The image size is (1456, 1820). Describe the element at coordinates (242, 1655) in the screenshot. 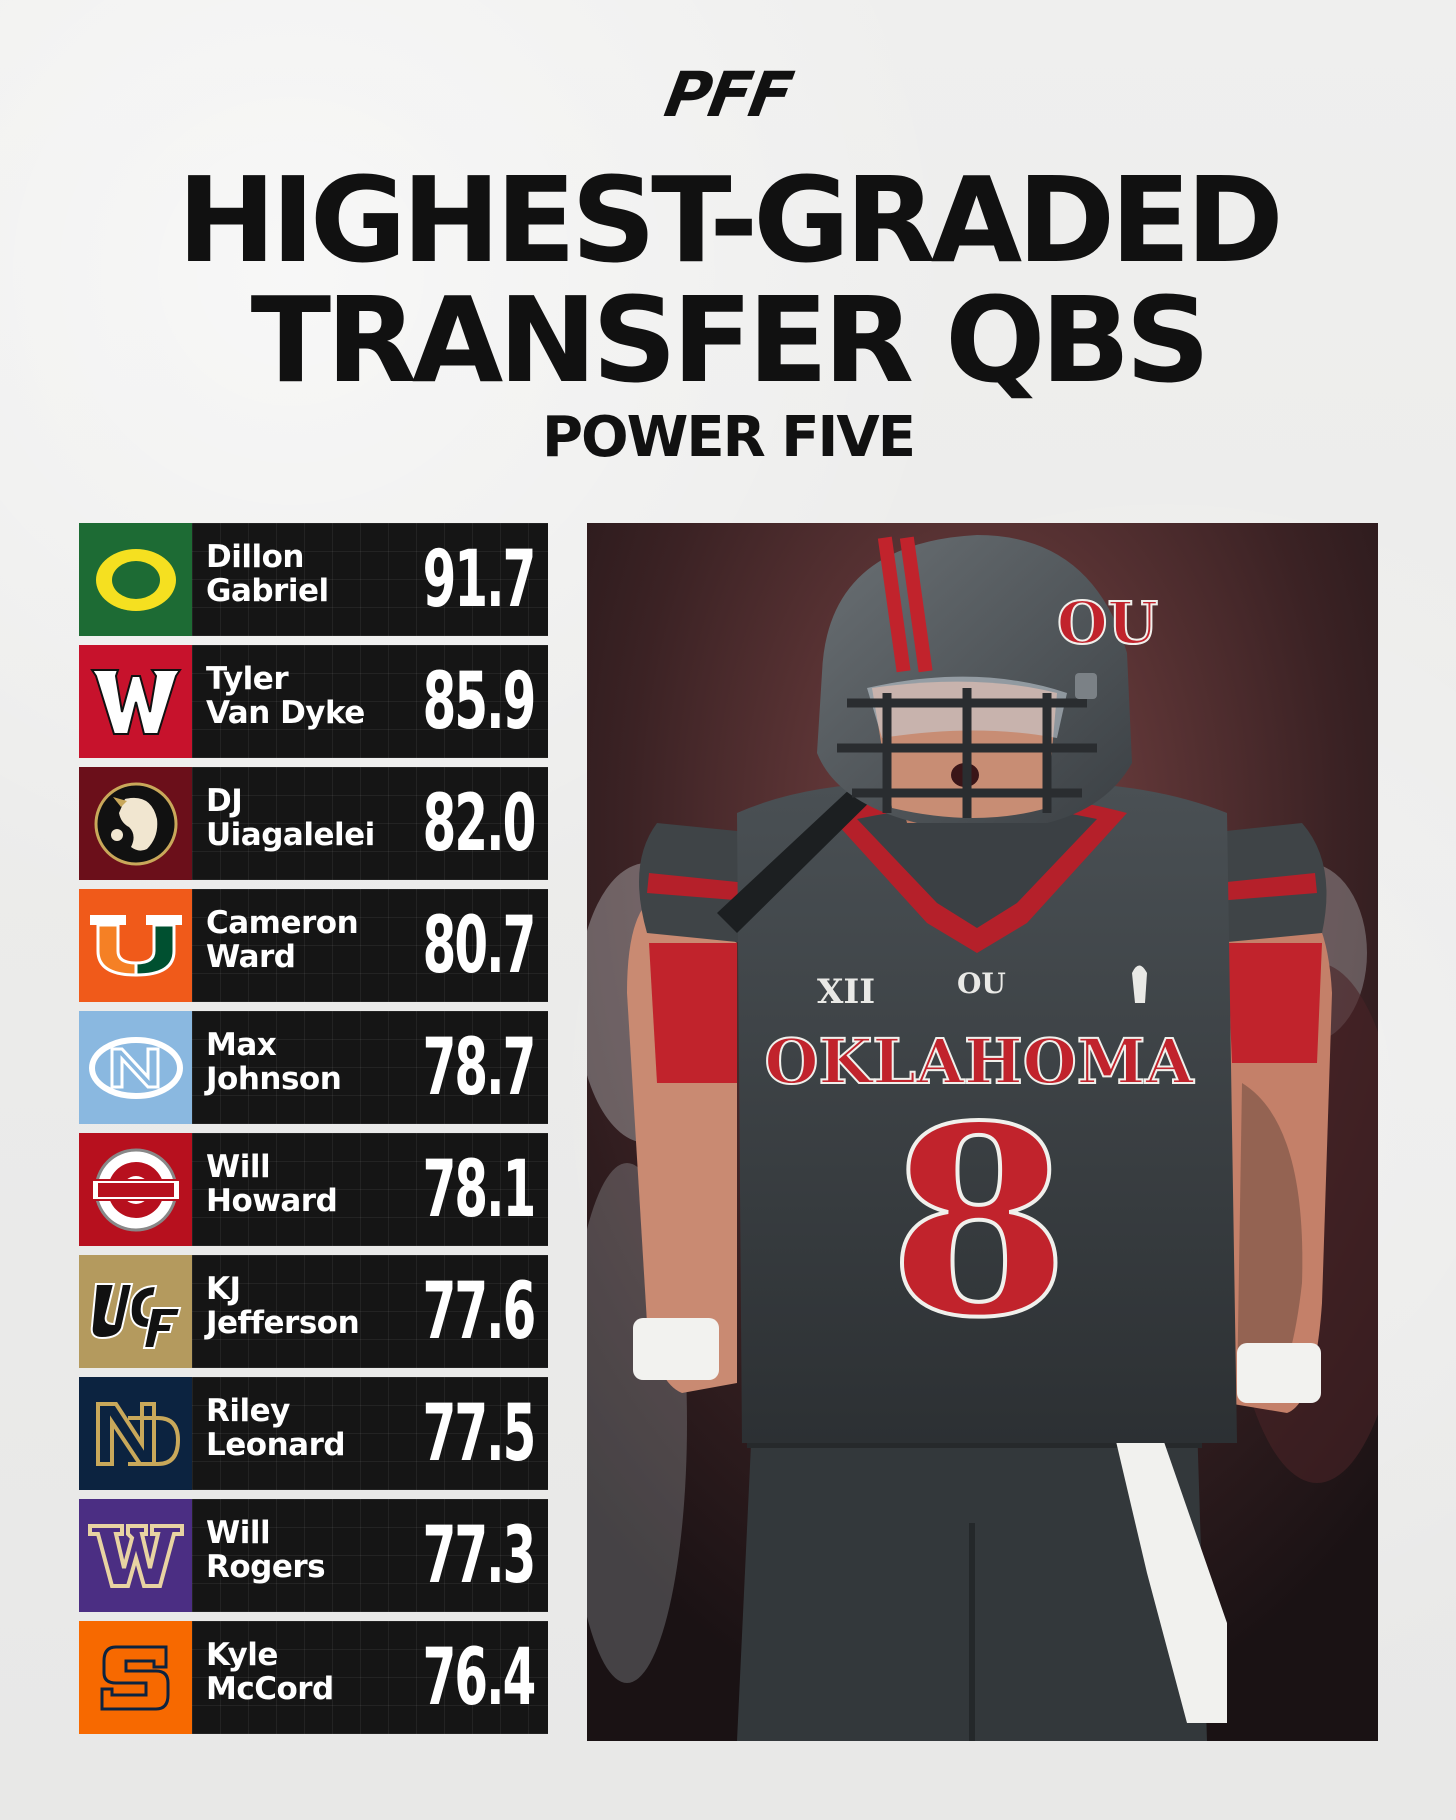

I see `player-first-name: Kyle` at that location.